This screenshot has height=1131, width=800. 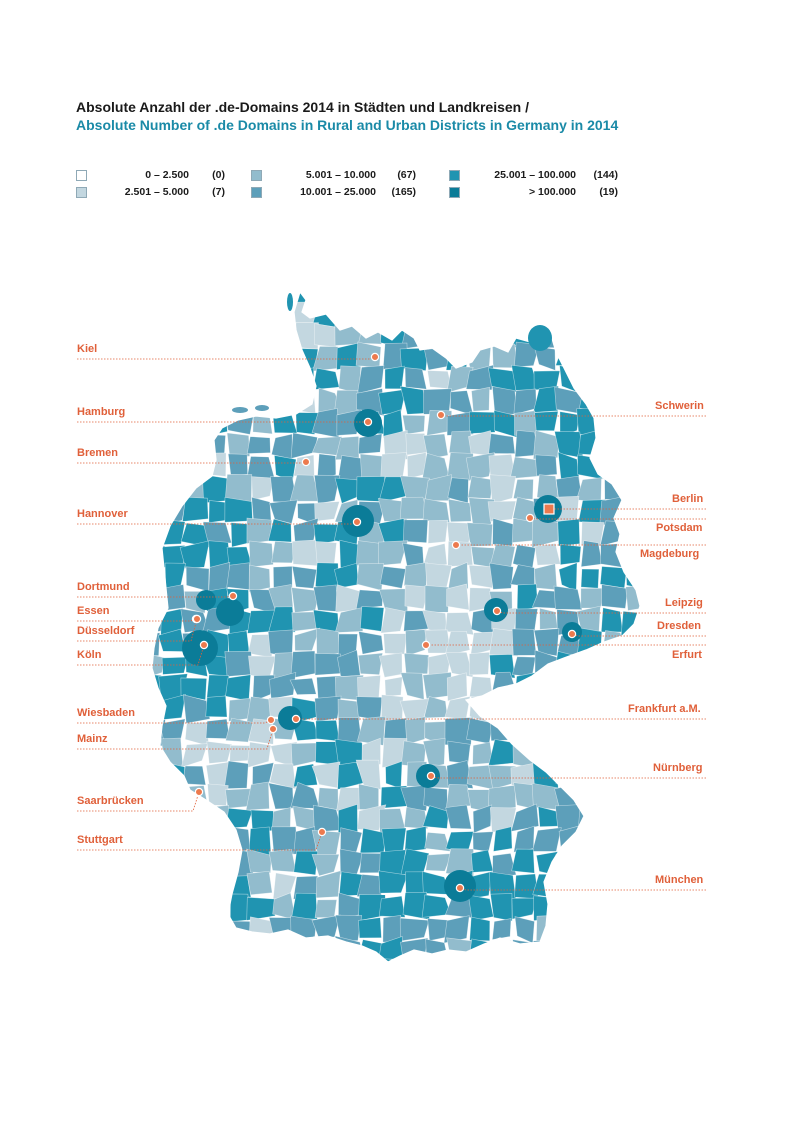 I want to click on city-marker-wiesbaden, so click(x=271, y=720).